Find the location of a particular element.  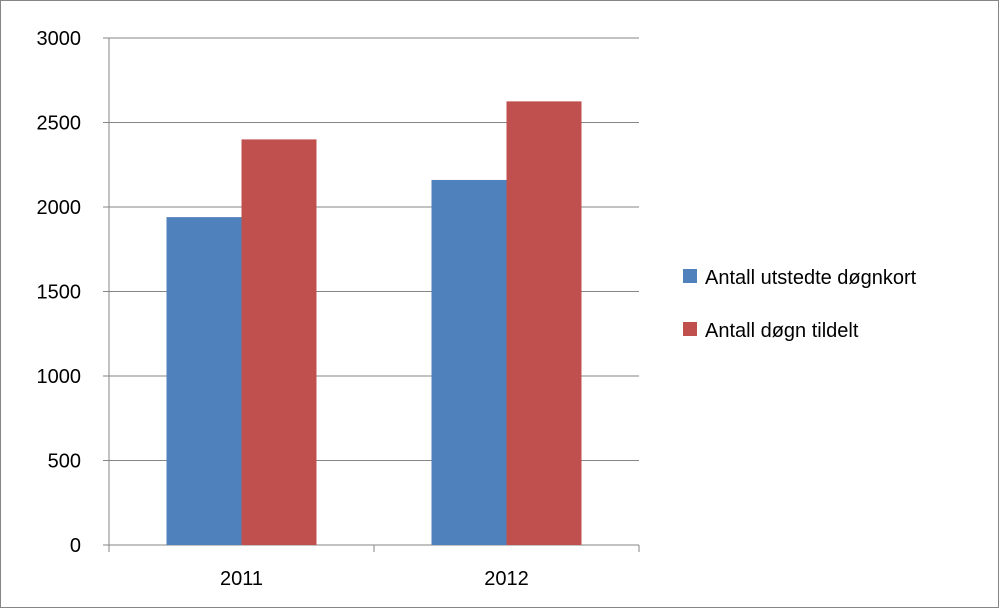

y-tick-label: 2500 is located at coordinates (59, 124).